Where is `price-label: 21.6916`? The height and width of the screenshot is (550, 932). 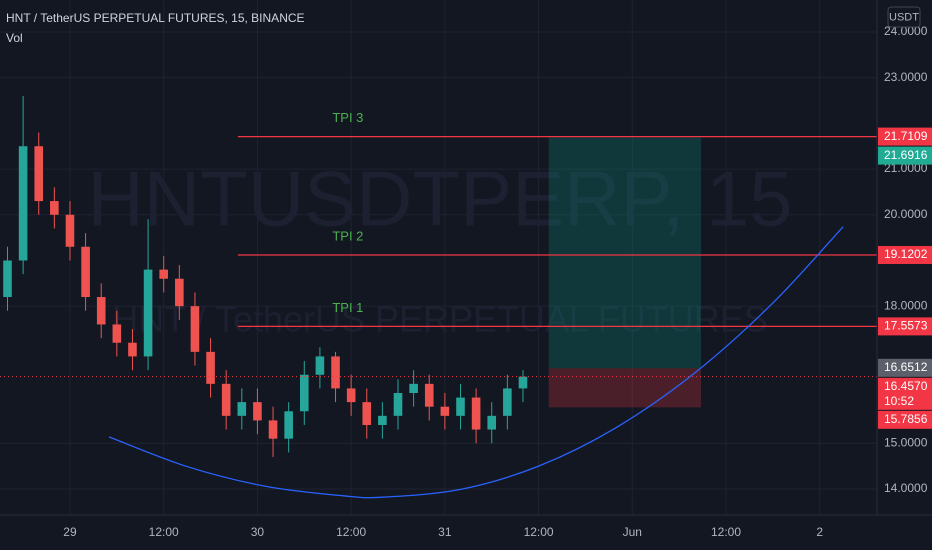 price-label: 21.6916 is located at coordinates (906, 155).